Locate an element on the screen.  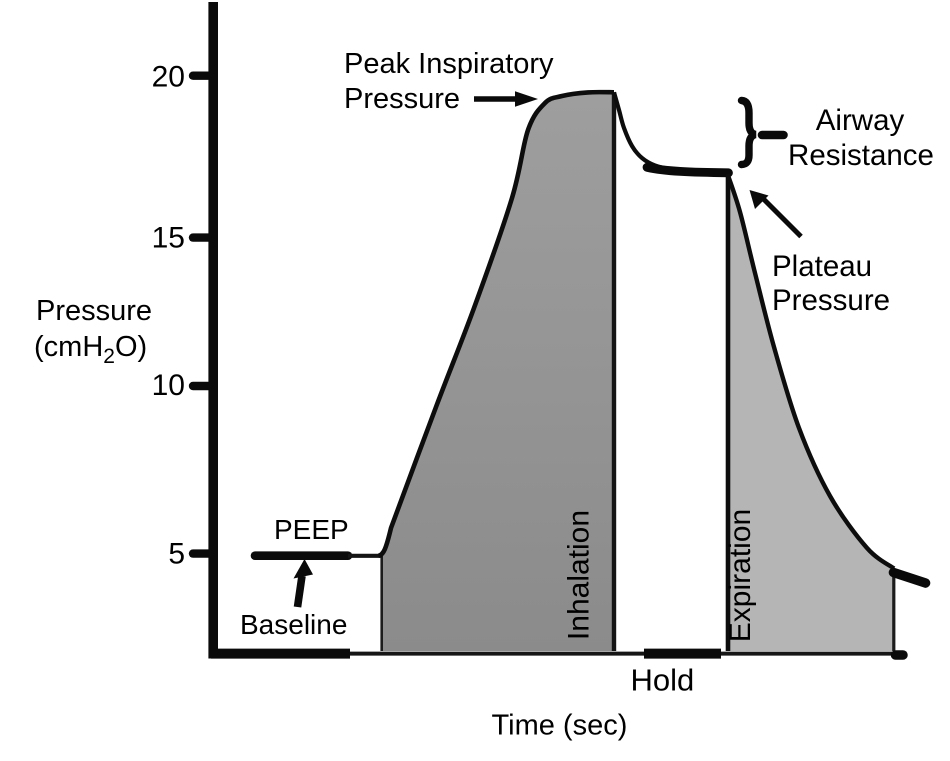
svg-text: 5 is located at coordinates (176, 553).